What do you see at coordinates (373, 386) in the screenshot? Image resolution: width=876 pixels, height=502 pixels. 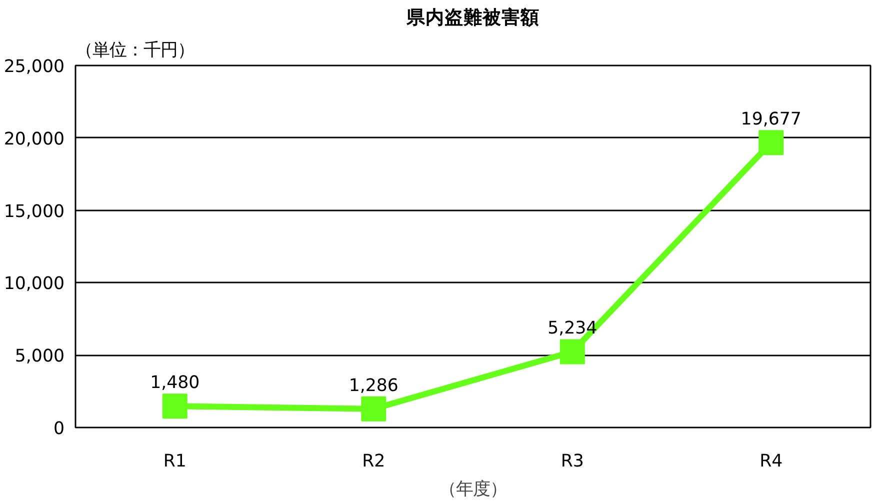 I see `data-label: 1,286` at bounding box center [373, 386].